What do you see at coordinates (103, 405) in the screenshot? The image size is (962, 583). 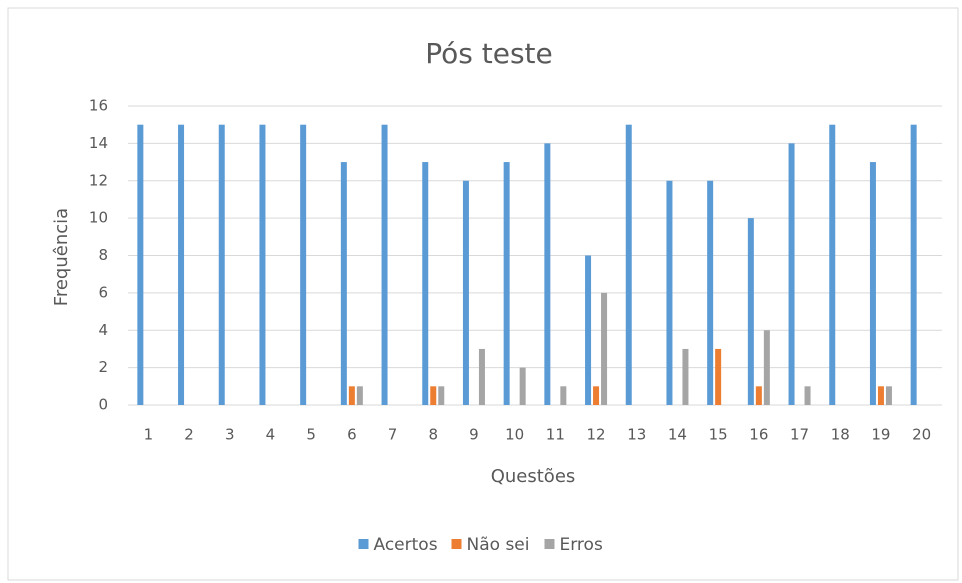 I see `y-tick-label: 0` at bounding box center [103, 405].